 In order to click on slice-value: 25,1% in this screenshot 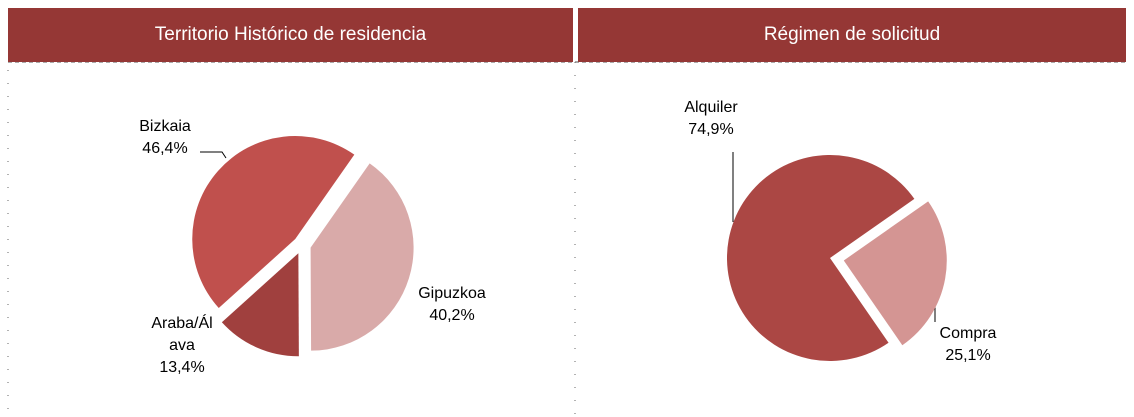, I will do `click(968, 355)`.